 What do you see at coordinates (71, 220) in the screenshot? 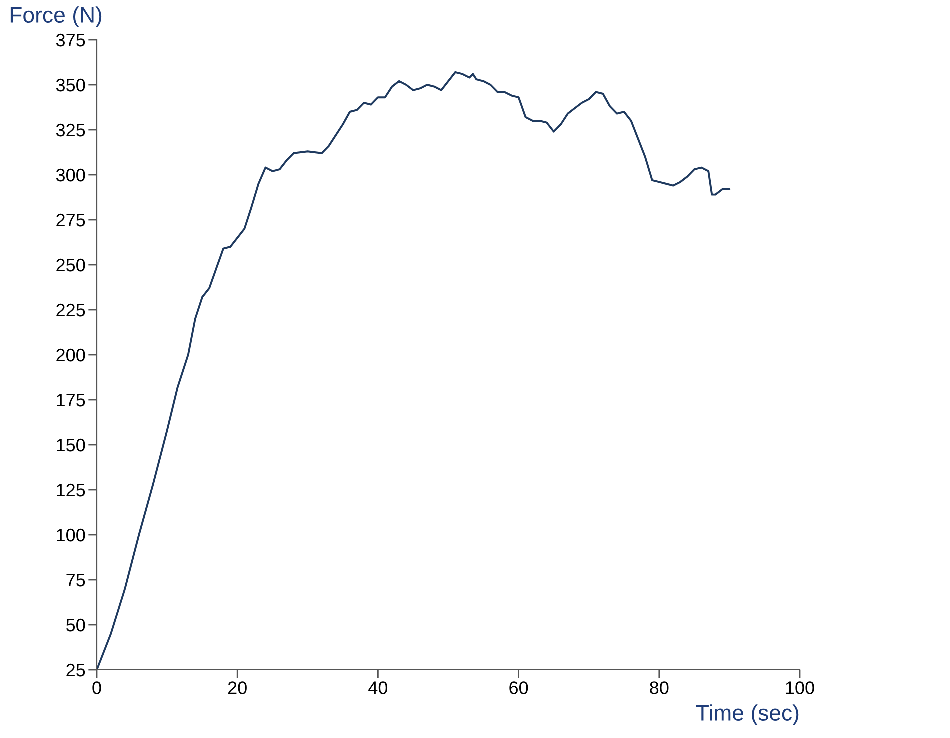
I see `y-tick-label: 275` at bounding box center [71, 220].